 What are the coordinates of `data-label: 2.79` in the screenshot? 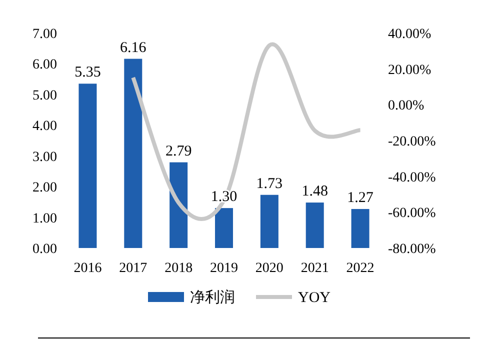 It's located at (178, 151).